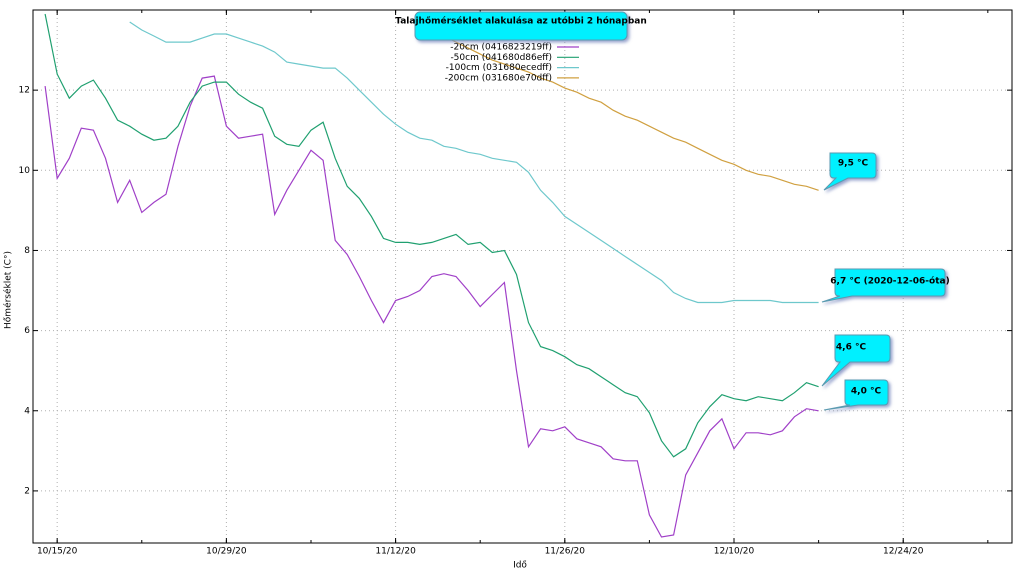 The image size is (1024, 573). What do you see at coordinates (27, 491) in the screenshot?
I see `y-tick-label: 2` at bounding box center [27, 491].